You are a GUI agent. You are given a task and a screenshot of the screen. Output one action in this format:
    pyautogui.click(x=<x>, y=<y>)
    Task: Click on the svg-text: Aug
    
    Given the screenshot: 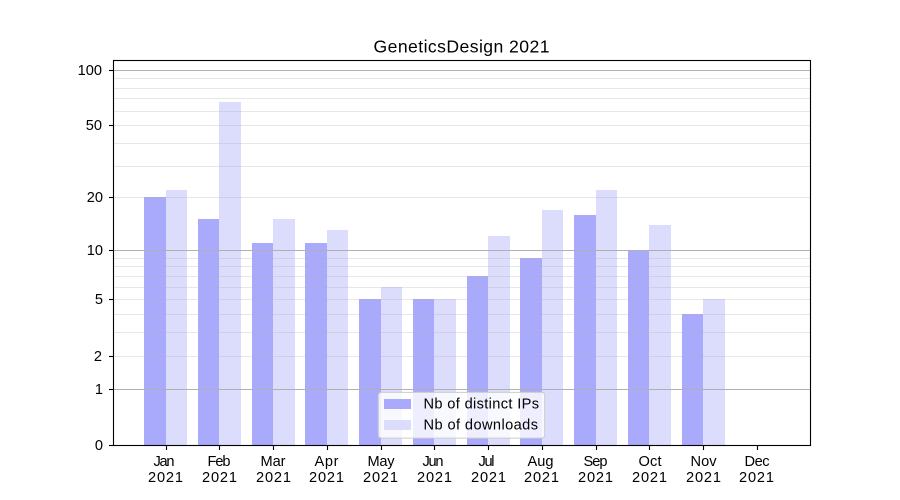 What is the action you would take?
    pyautogui.click(x=541, y=462)
    